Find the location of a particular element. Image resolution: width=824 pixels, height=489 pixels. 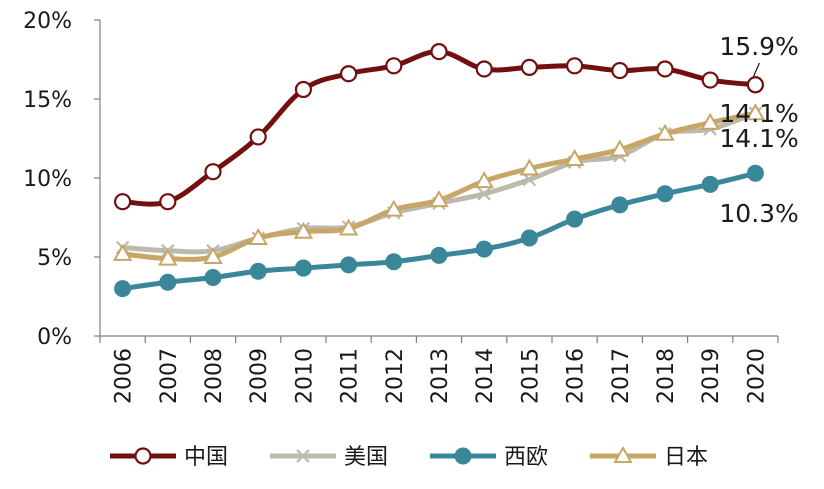

x-tick-label: 2007 is located at coordinates (169, 376).